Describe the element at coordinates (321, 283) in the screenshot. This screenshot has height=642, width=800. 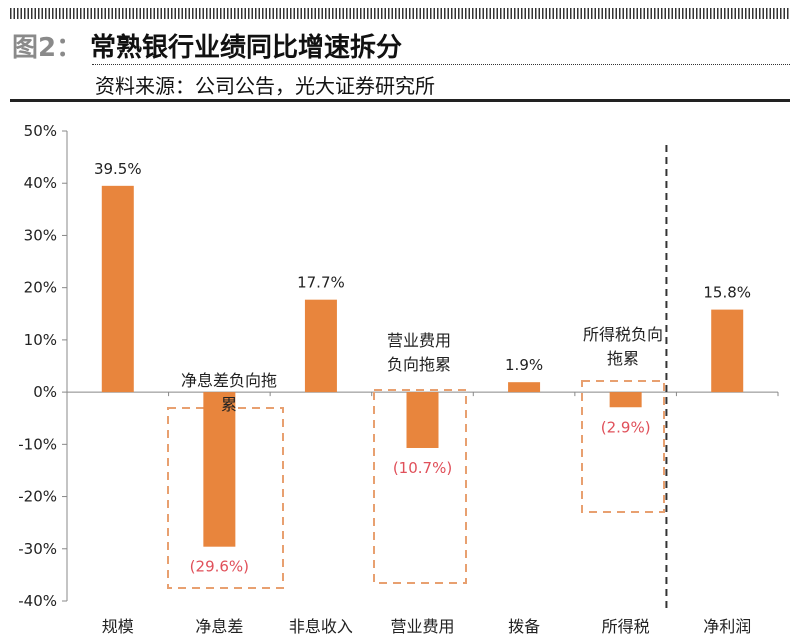
I see `data-label: 17.7%` at that location.